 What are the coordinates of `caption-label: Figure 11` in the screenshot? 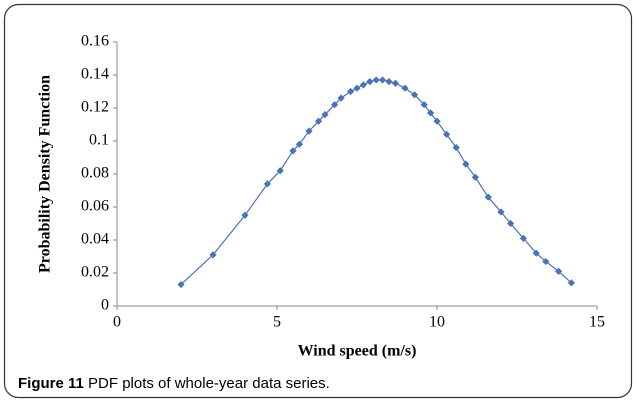 It's located at (51, 383).